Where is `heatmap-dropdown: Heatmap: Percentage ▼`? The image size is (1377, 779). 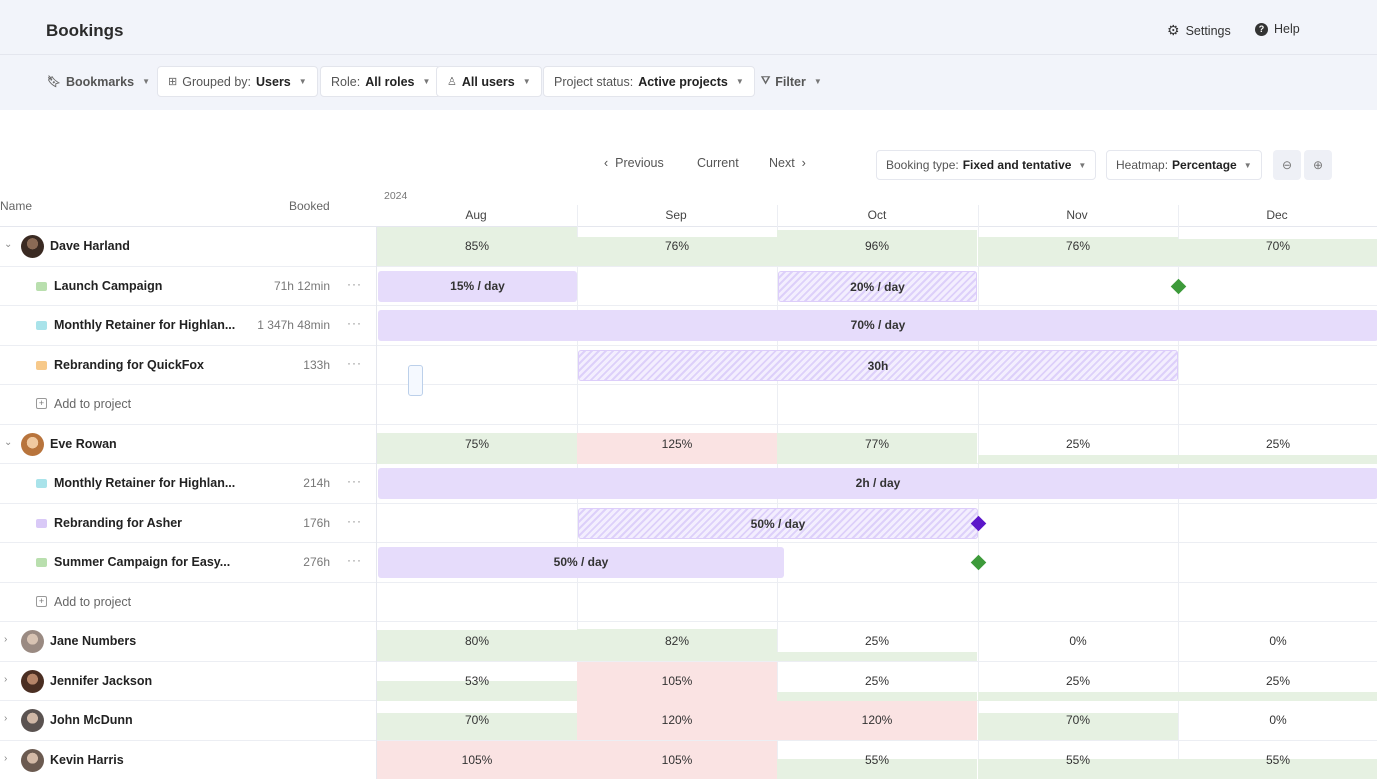 heatmap-dropdown: Heatmap: Percentage ▼ is located at coordinates (1184, 165).